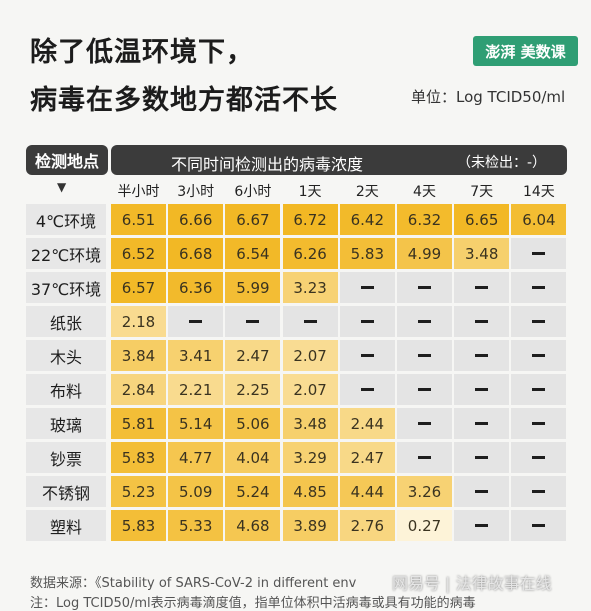 Image resolution: width=591 pixels, height=611 pixels. I want to click on chart-title-line1: 除了低温环境下，, so click(142, 52).